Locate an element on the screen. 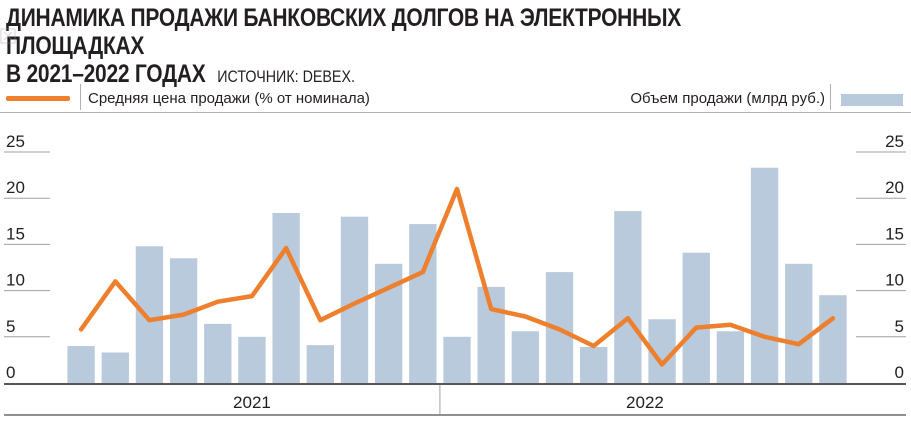 This screenshot has width=911, height=423. y-tick-label-left: 10 is located at coordinates (15, 280).